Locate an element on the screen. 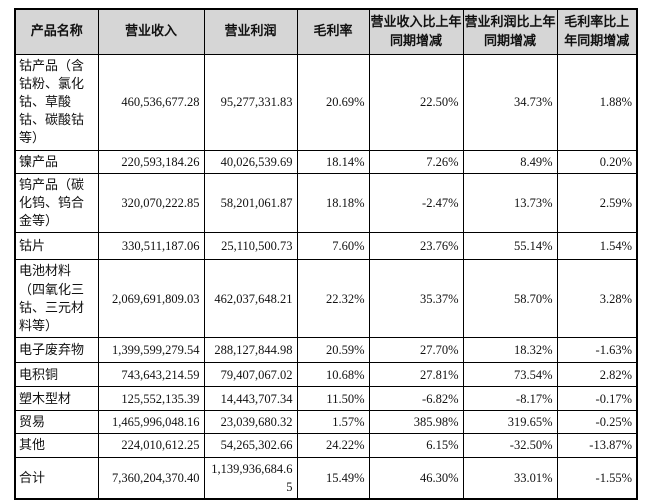 This screenshot has height=500, width=647. col-header-margin-yoy: 毛利率比上年同期增减 is located at coordinates (597, 31).